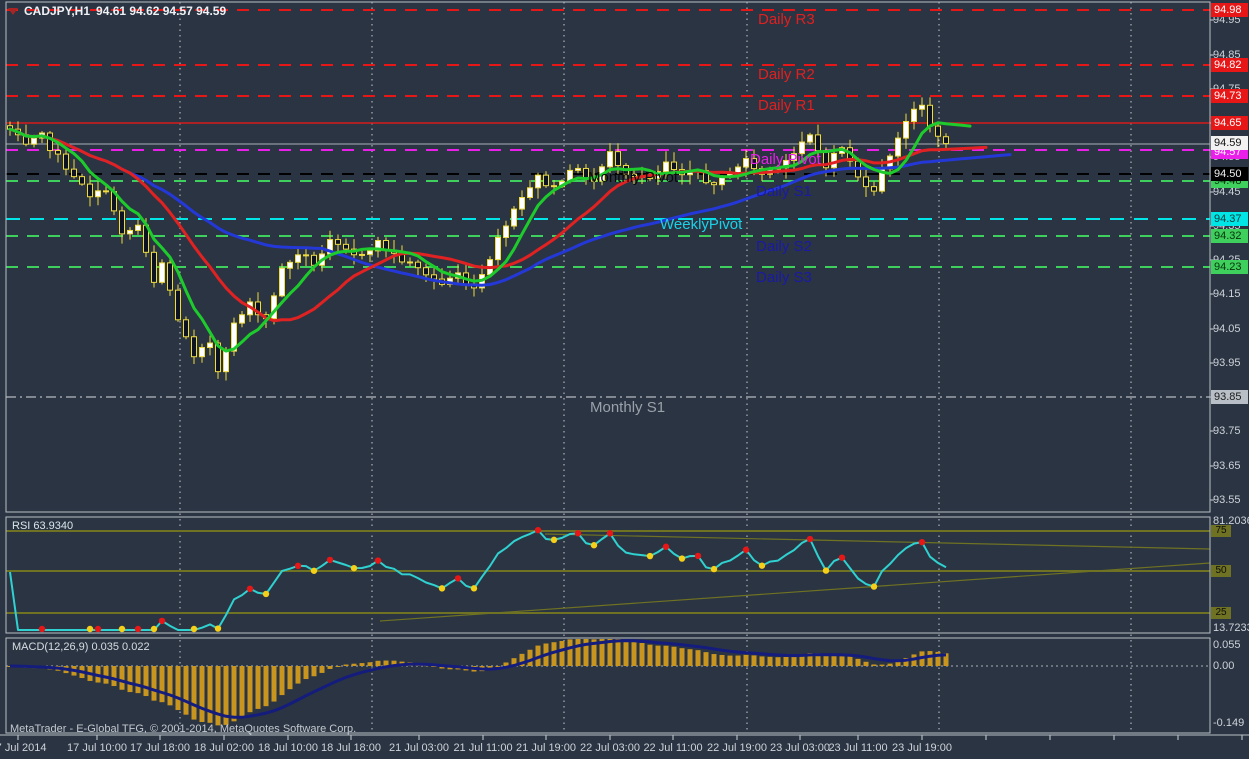 The width and height of the screenshot is (1249, 759). What do you see at coordinates (608, 685) in the screenshot?
I see `macd-pane-border` at bounding box center [608, 685].